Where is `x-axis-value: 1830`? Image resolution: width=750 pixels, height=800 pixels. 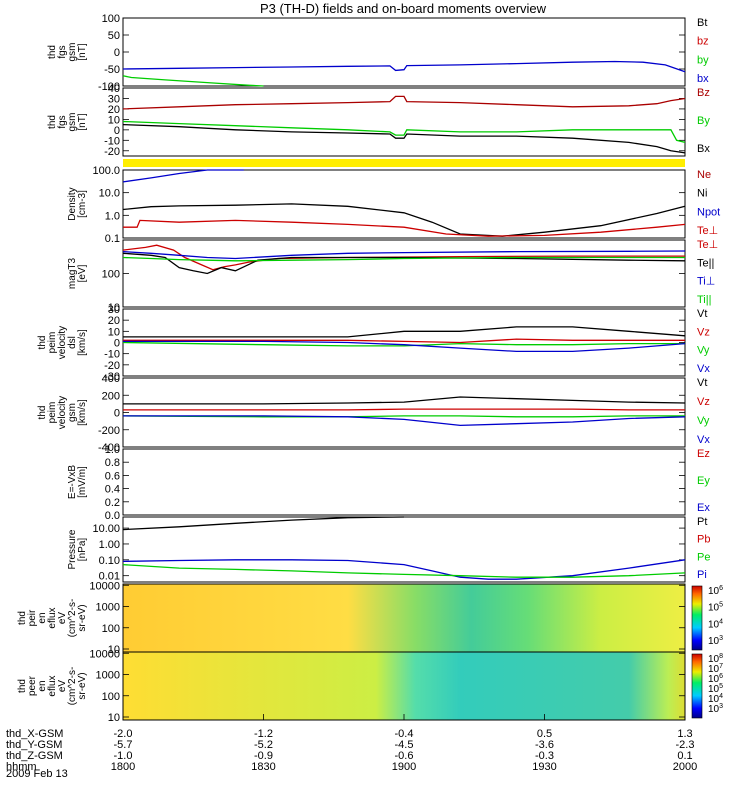
x-axis-value: 1830 is located at coordinates (263, 767).